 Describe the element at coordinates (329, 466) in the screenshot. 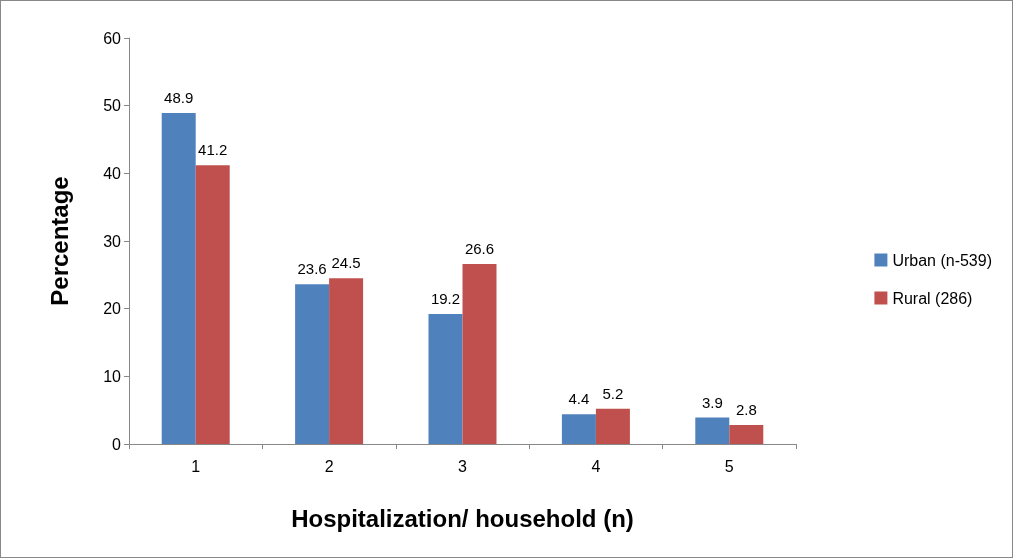

I see `x-tick-label: 2` at that location.